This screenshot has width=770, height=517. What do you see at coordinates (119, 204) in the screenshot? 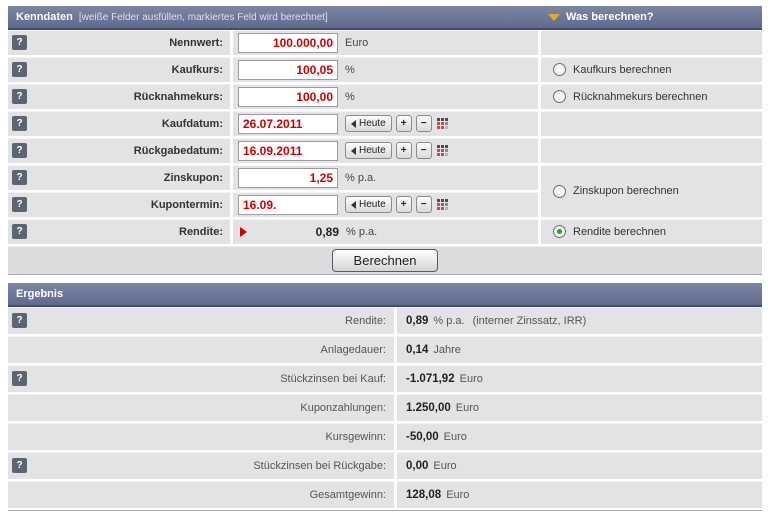
I see `kupontermin-label-cell: ? Kupontermin:` at bounding box center [119, 204].